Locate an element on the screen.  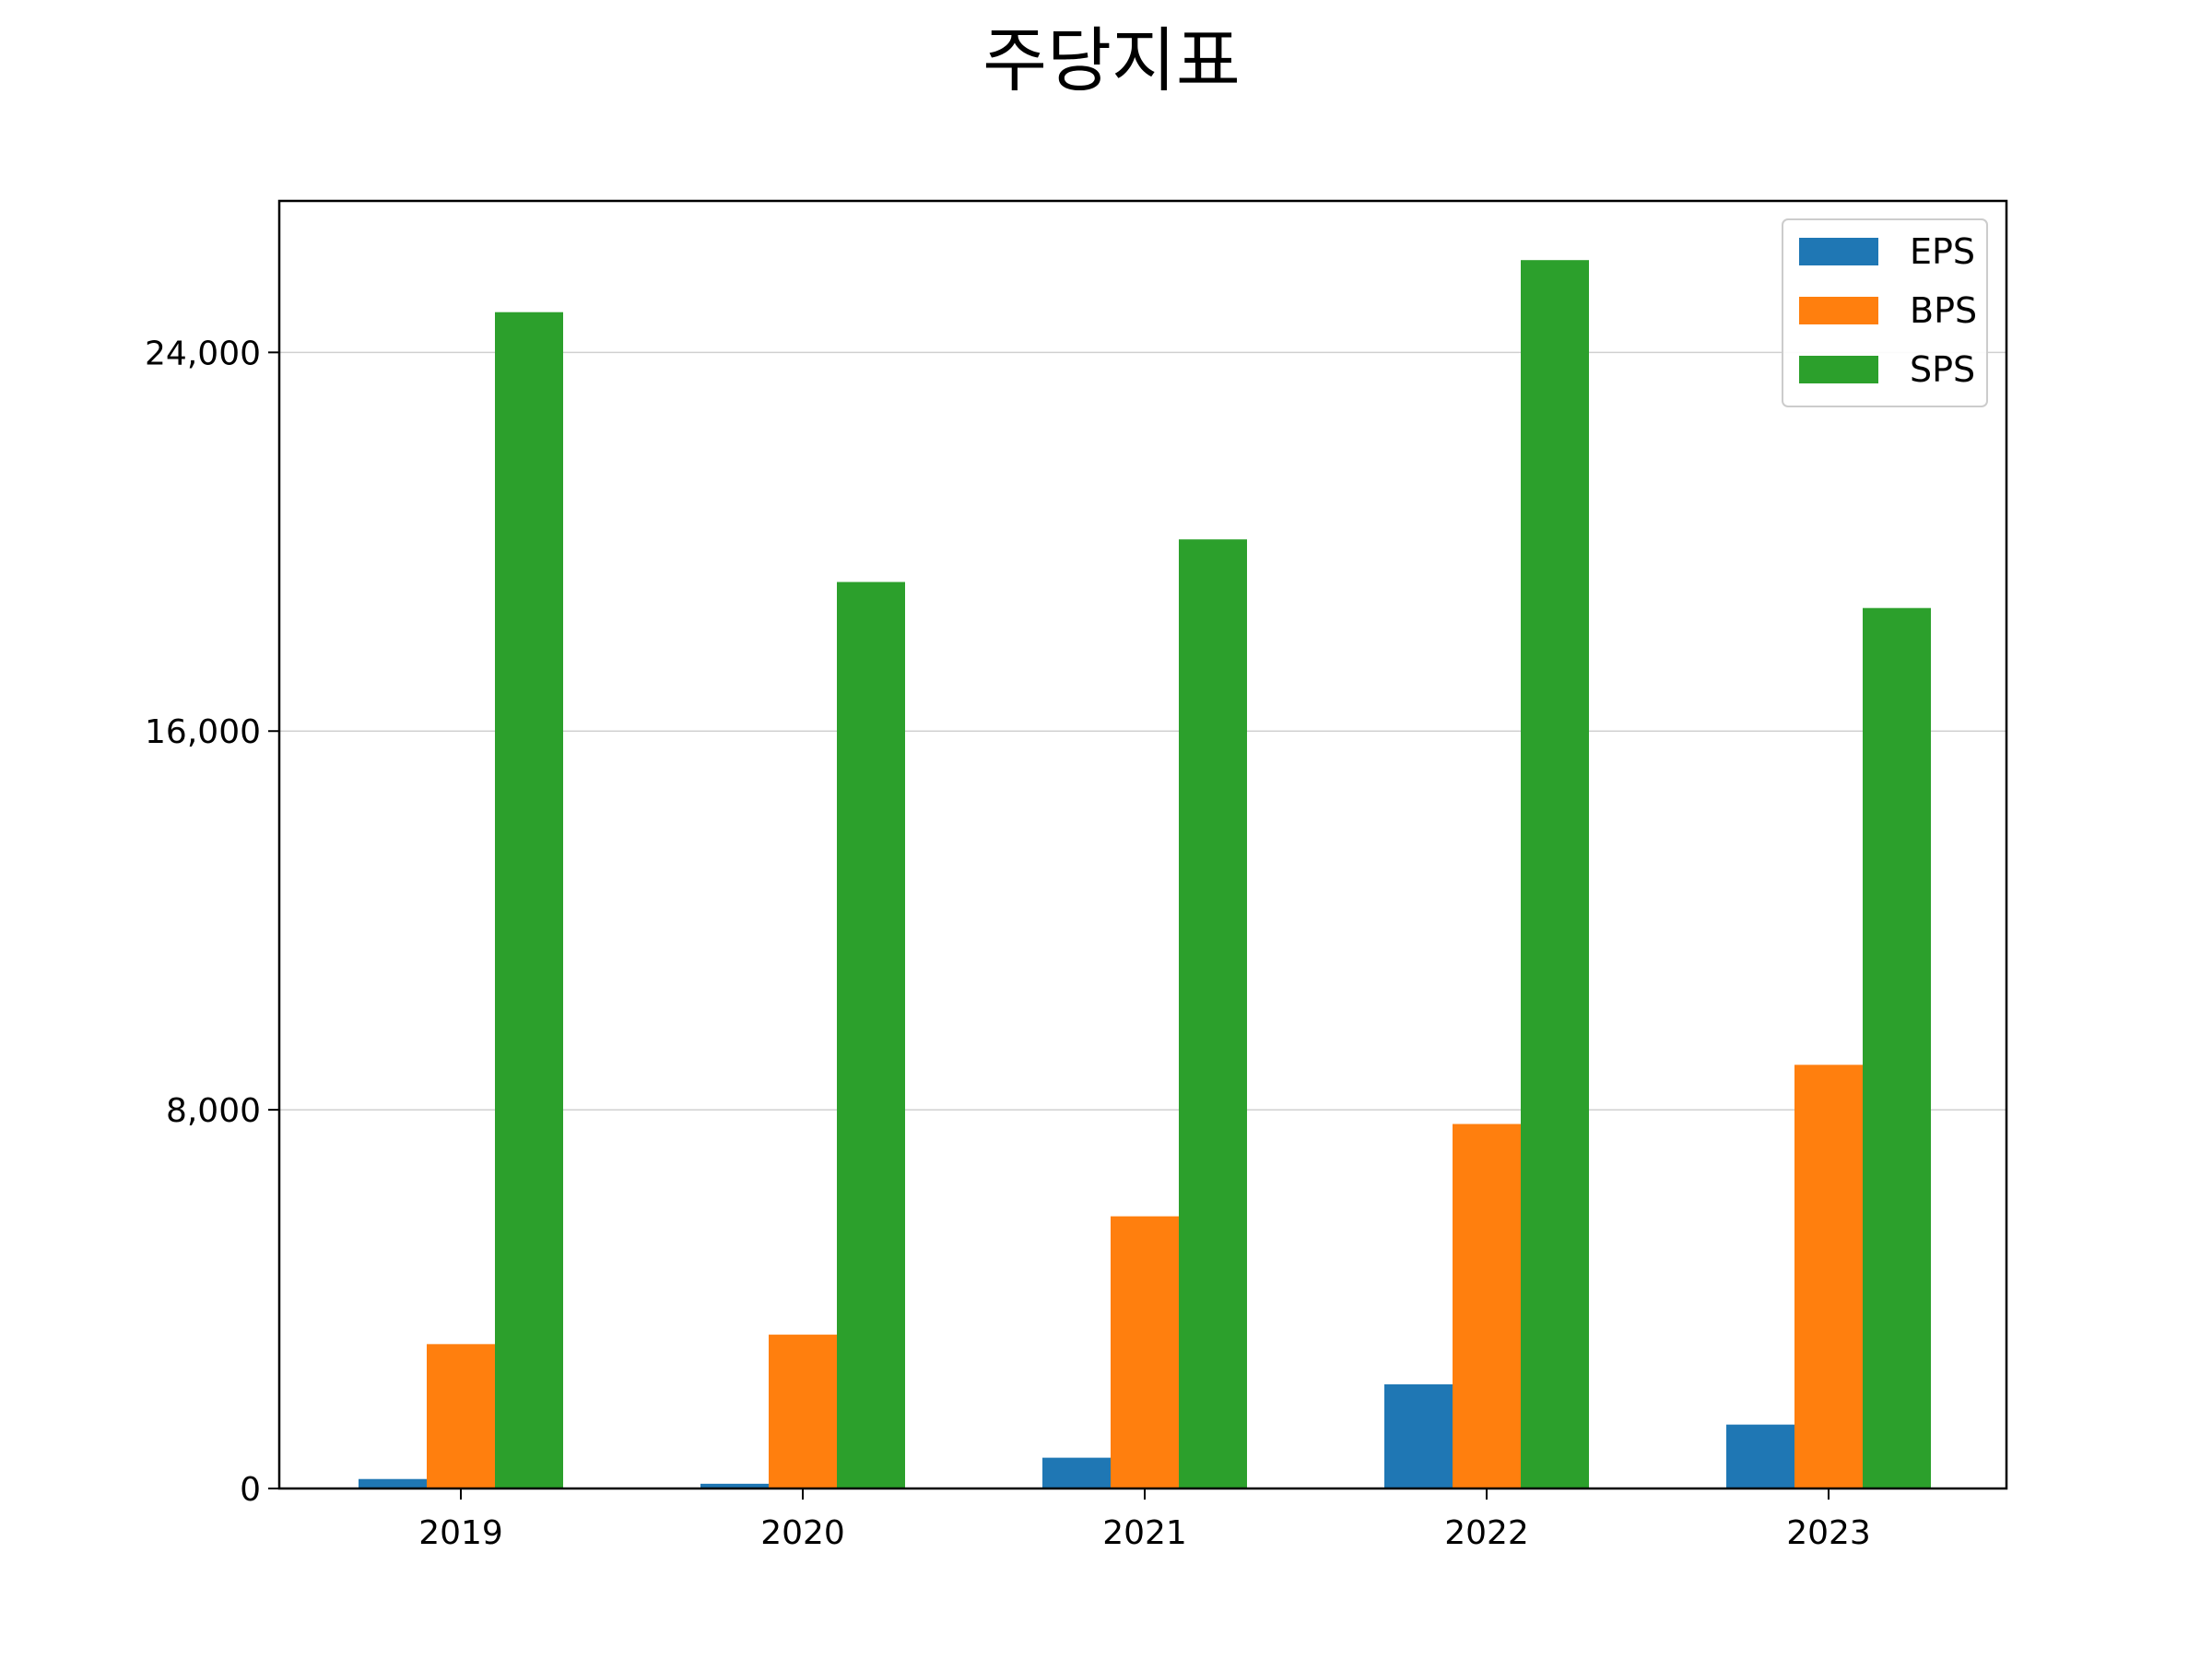
y-tick-label: 8,000 is located at coordinates (213, 1111).